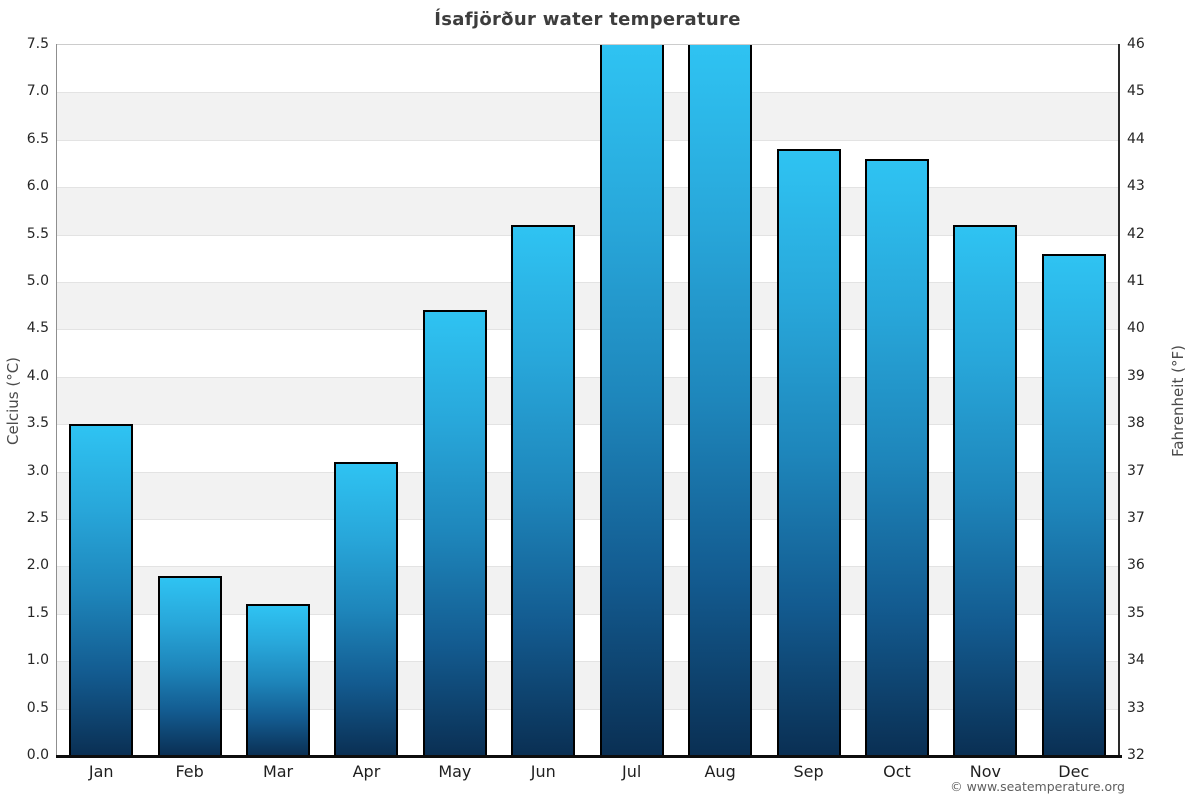  Describe the element at coordinates (720, 400) in the screenshot. I see `bar-aug` at that location.